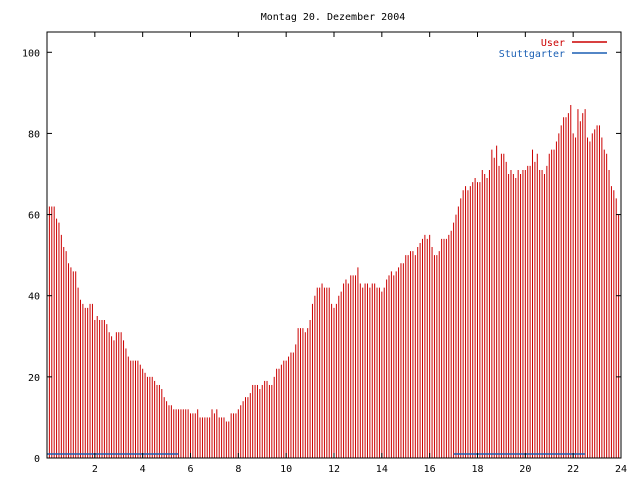 The image size is (640, 480). What do you see at coordinates (430, 469) in the screenshot?
I see `x-tick-label-16: 16` at bounding box center [430, 469].